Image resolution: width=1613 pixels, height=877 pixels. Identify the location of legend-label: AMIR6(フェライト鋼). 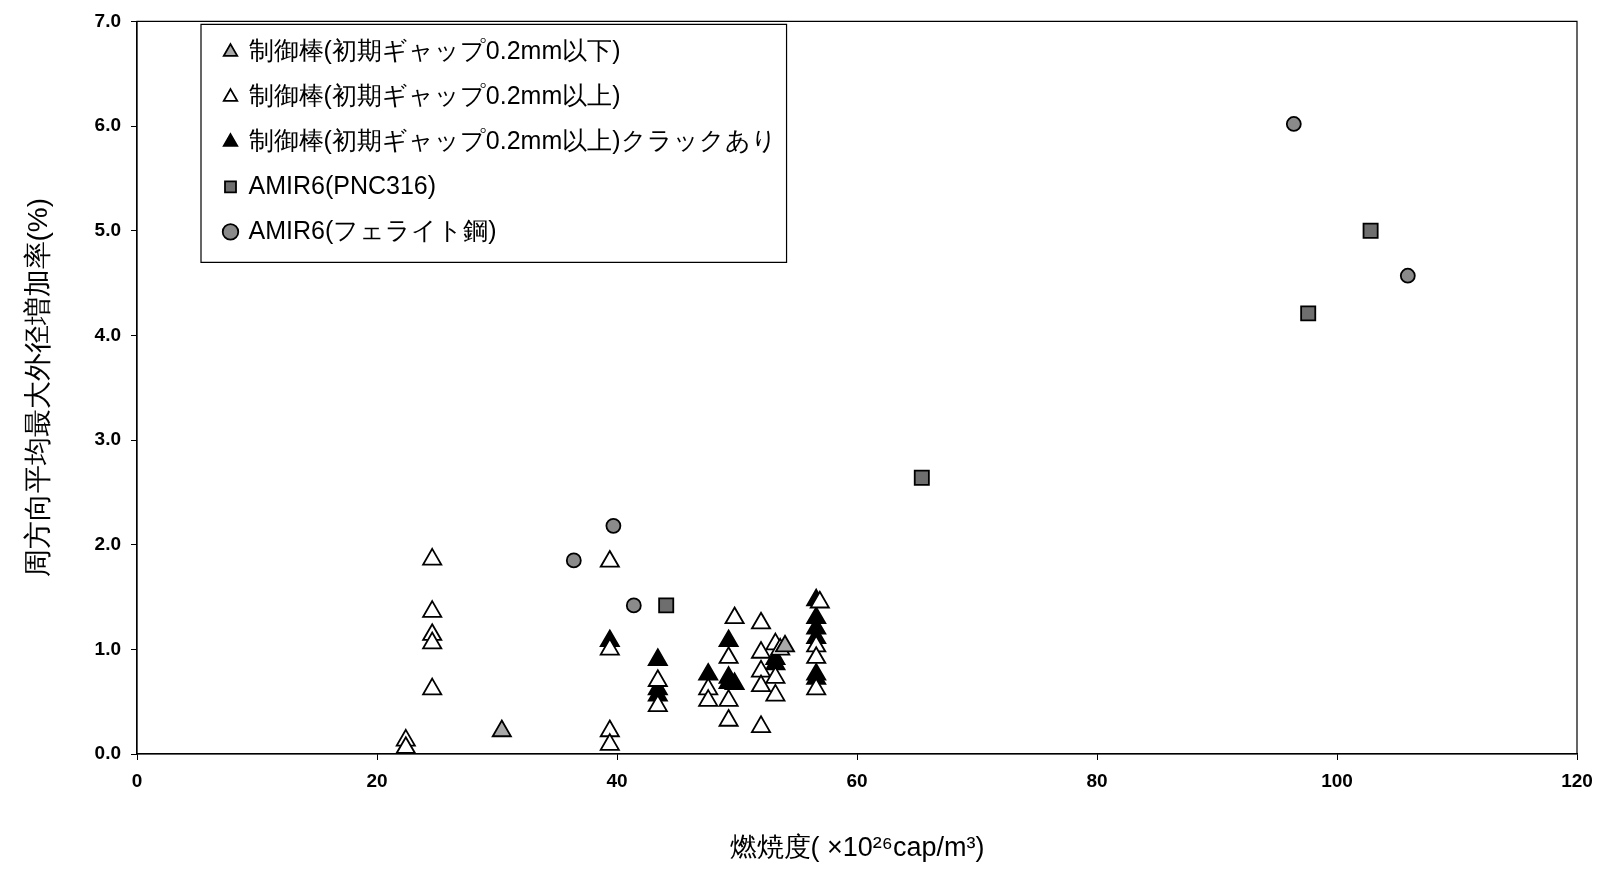
(372, 229).